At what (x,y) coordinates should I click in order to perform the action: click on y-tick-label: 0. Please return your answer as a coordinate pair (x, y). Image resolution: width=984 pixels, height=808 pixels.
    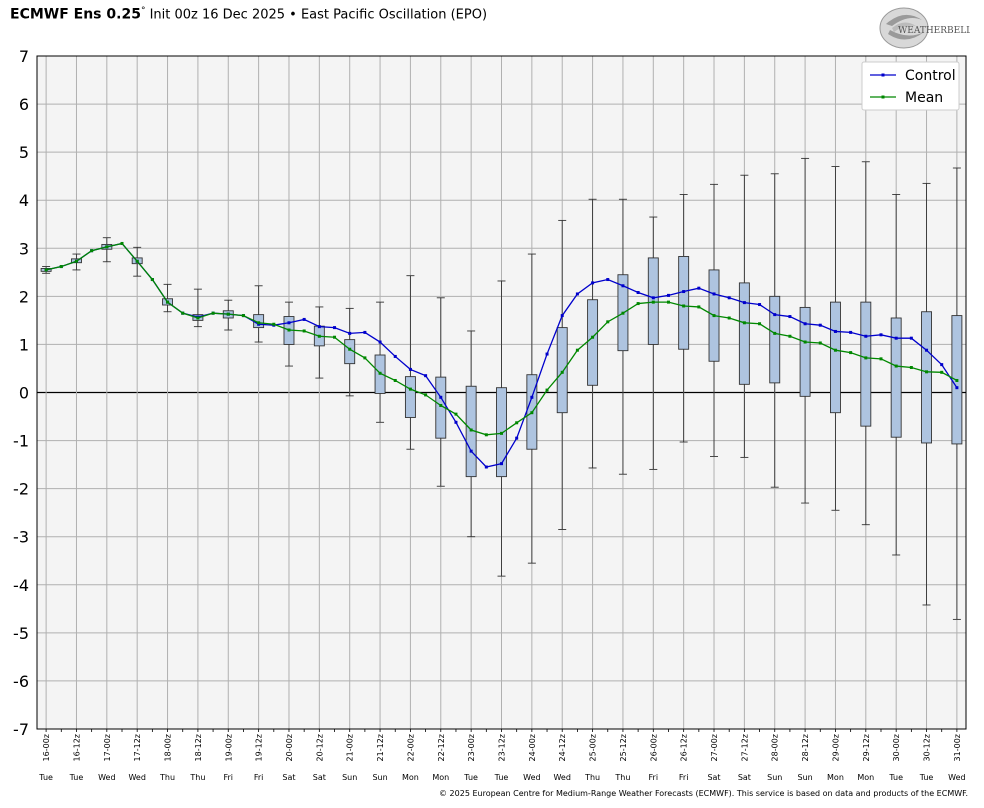
    Looking at the image, I should click on (24, 393).